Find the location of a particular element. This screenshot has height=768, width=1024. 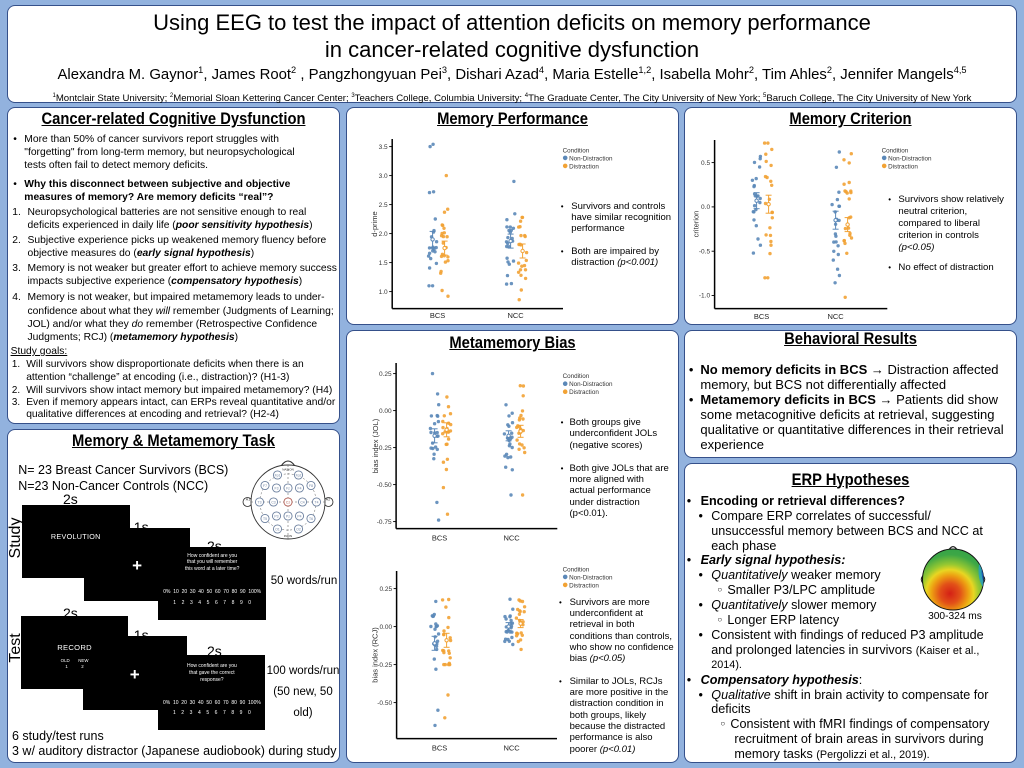

svg-text: O2 is located at coordinates (299, 530).